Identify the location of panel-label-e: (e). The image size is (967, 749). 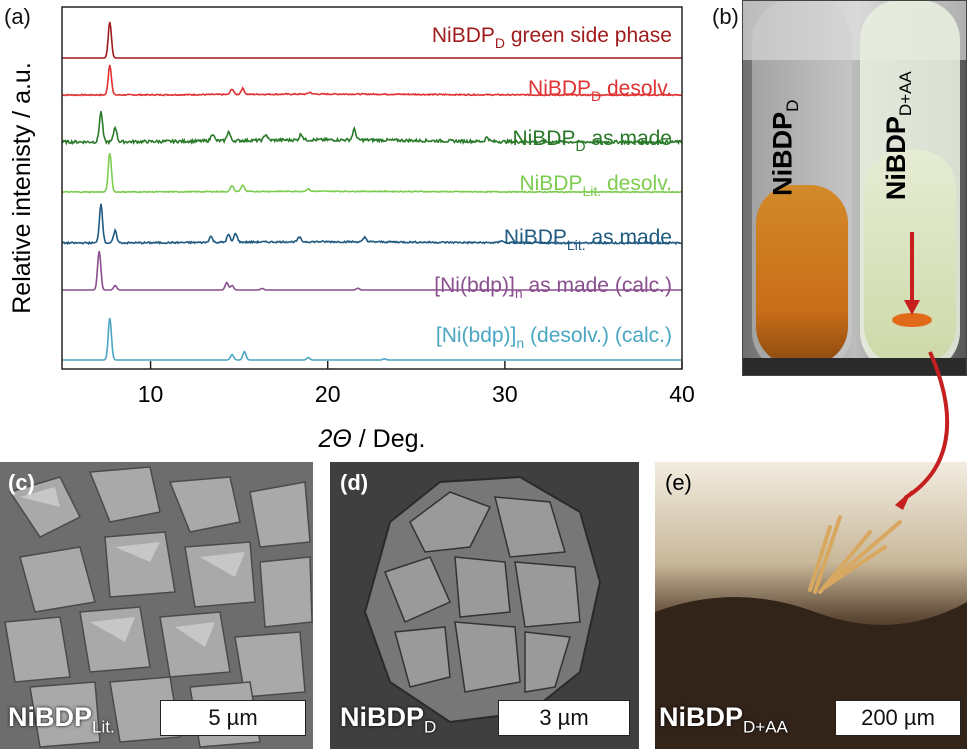
(678, 482).